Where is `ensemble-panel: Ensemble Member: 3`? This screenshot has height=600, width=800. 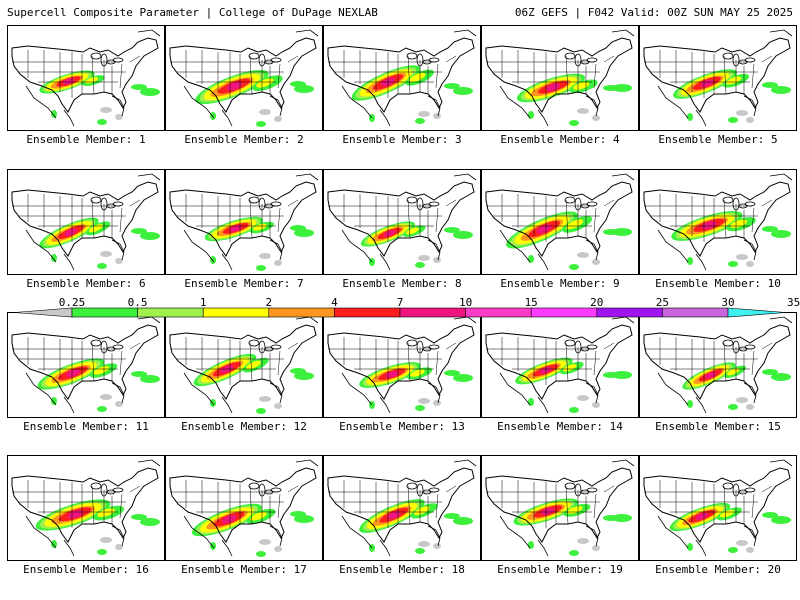 ensemble-panel: Ensemble Member: 3 is located at coordinates (402, 92).